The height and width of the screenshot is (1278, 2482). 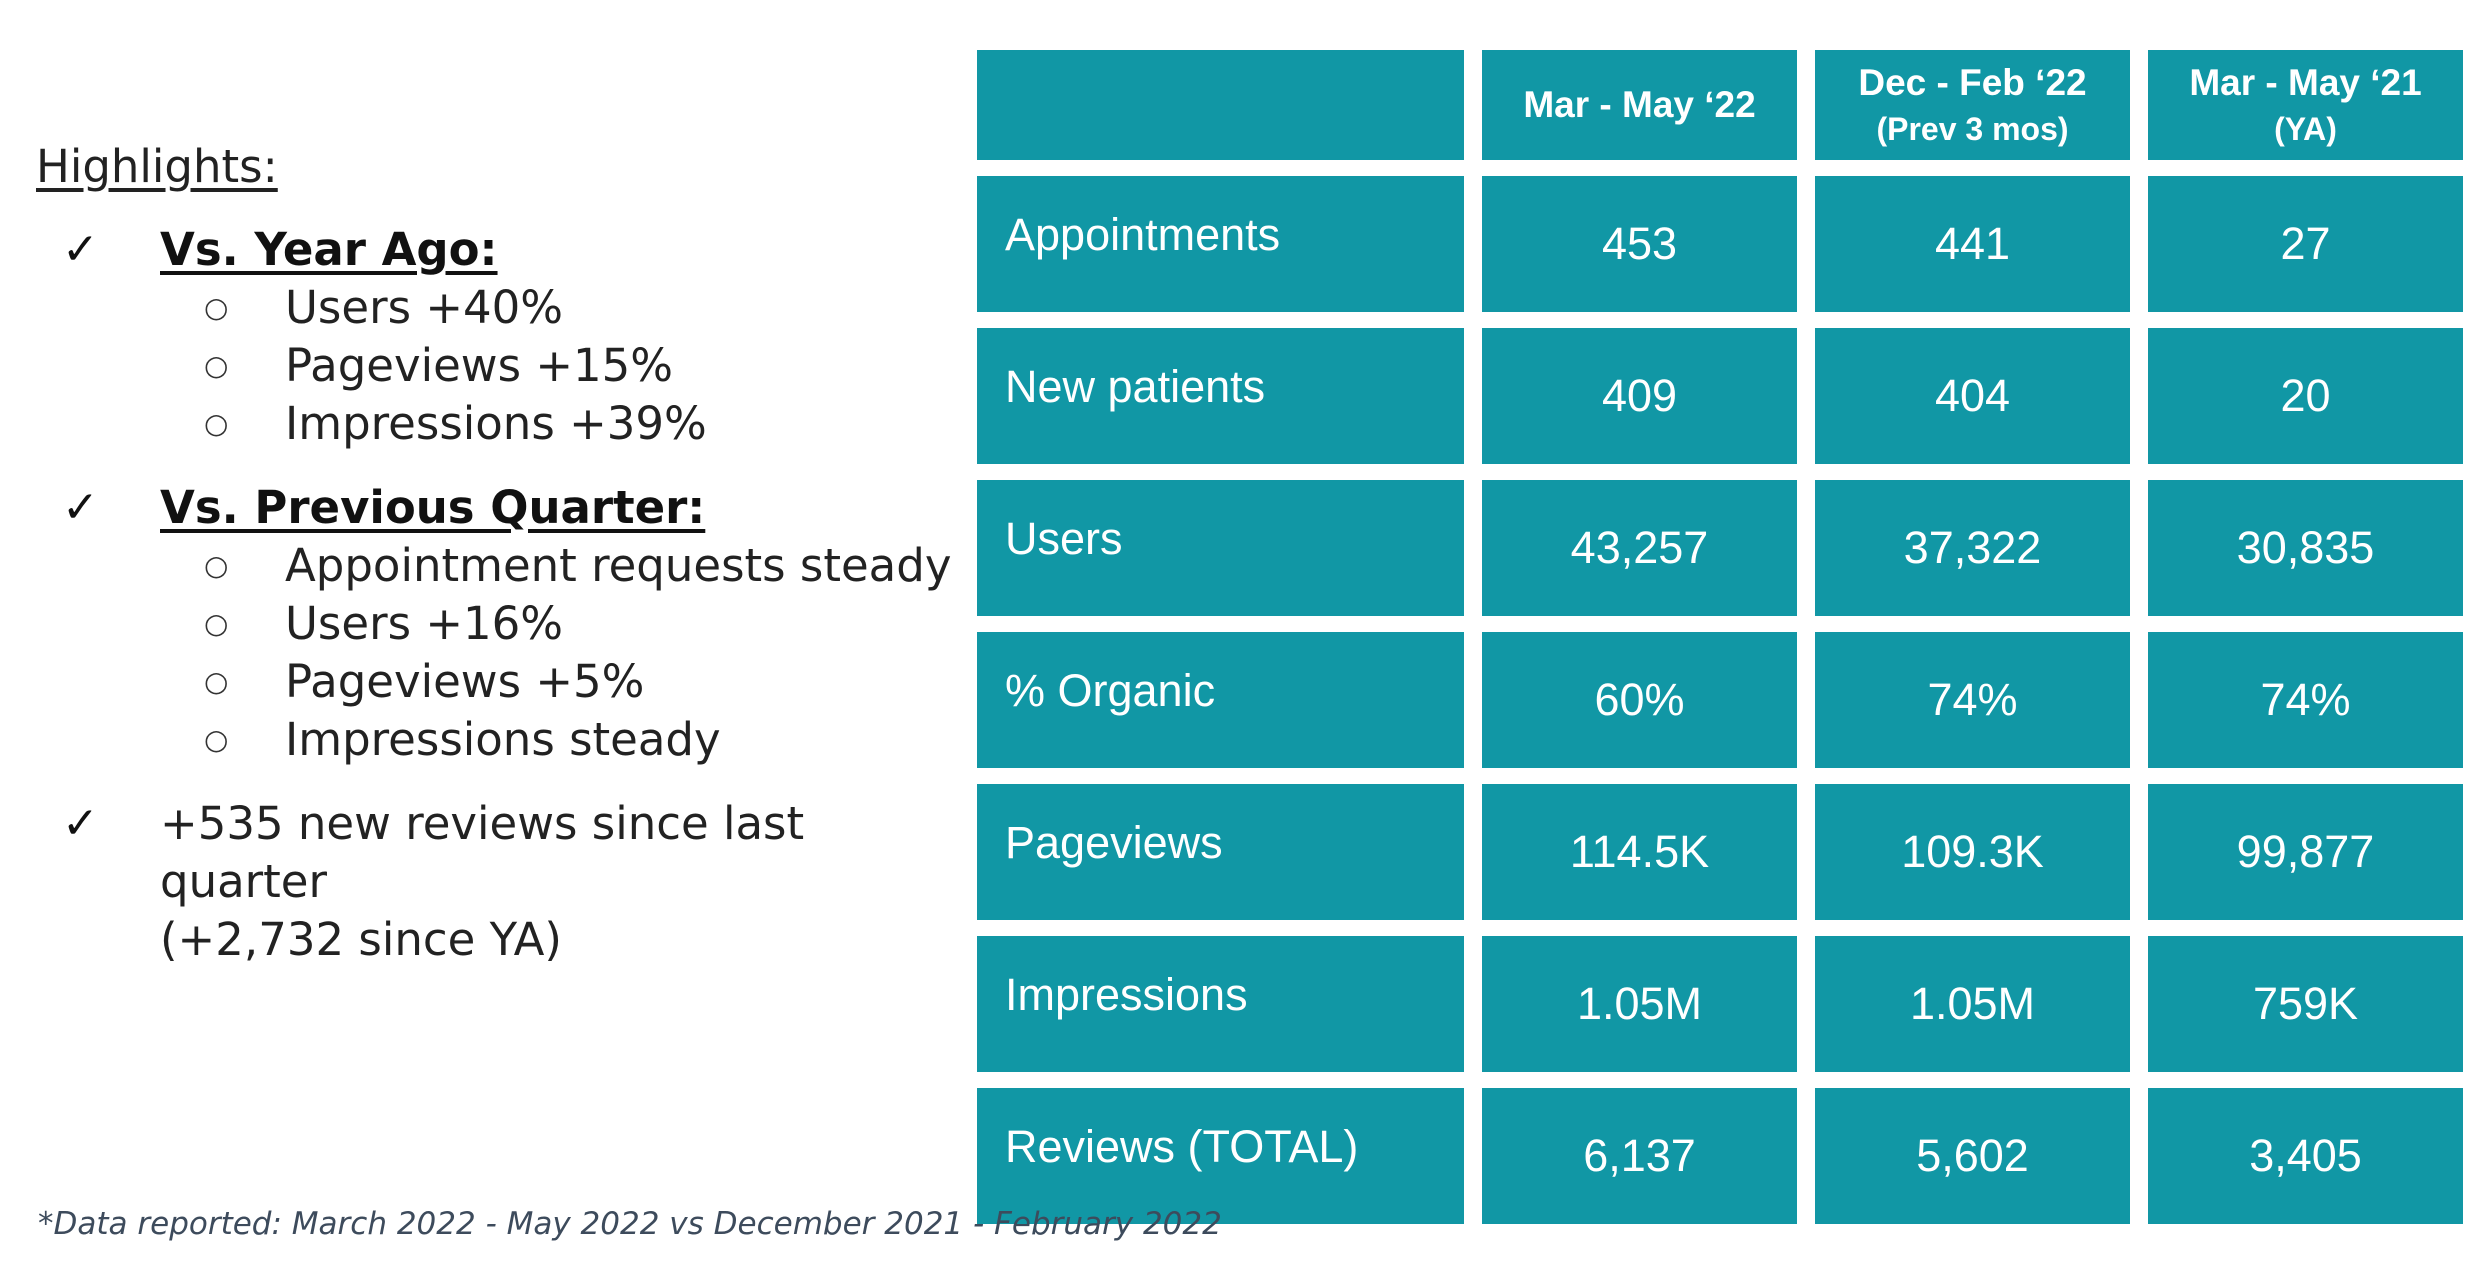 What do you see at coordinates (1639, 700) in the screenshot?
I see `table-cell: 60%` at bounding box center [1639, 700].